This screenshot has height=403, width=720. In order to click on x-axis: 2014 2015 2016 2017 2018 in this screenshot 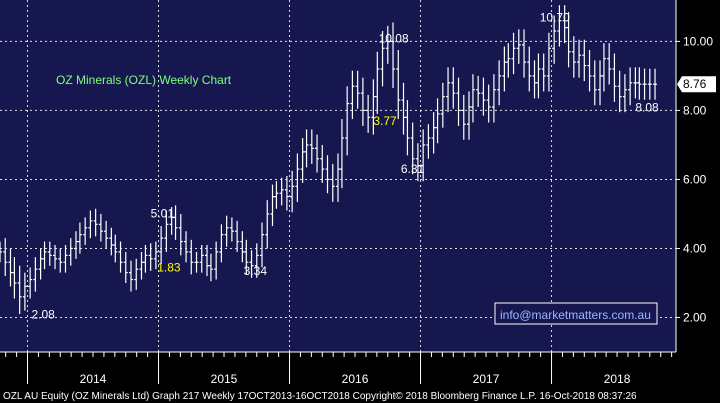, I will do `click(338, 368)`.